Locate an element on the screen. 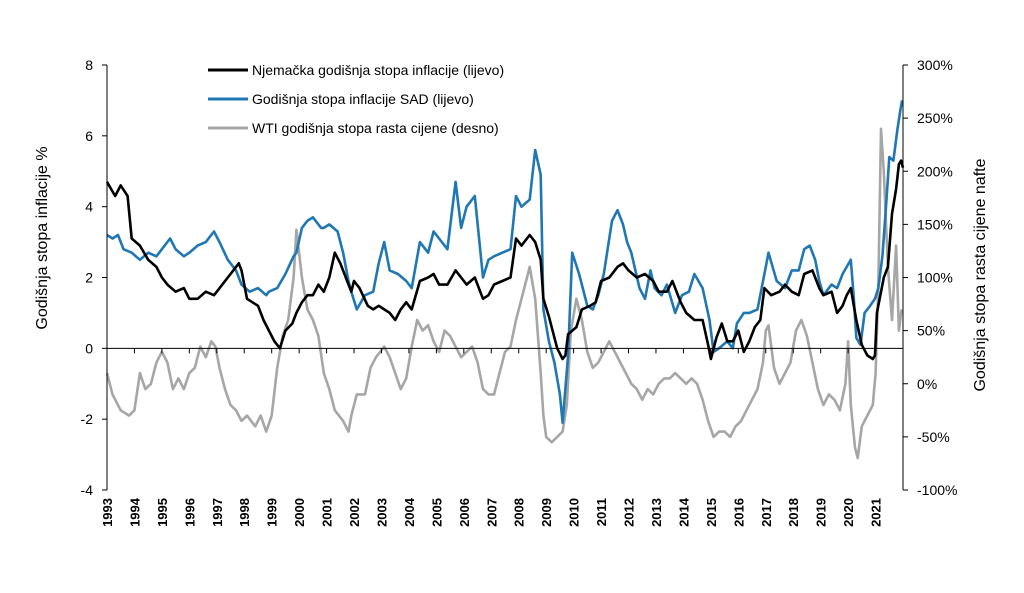 The height and width of the screenshot is (593, 1024). y-axis-title-left: Godišnja stopa inflacije % is located at coordinates (42, 237).